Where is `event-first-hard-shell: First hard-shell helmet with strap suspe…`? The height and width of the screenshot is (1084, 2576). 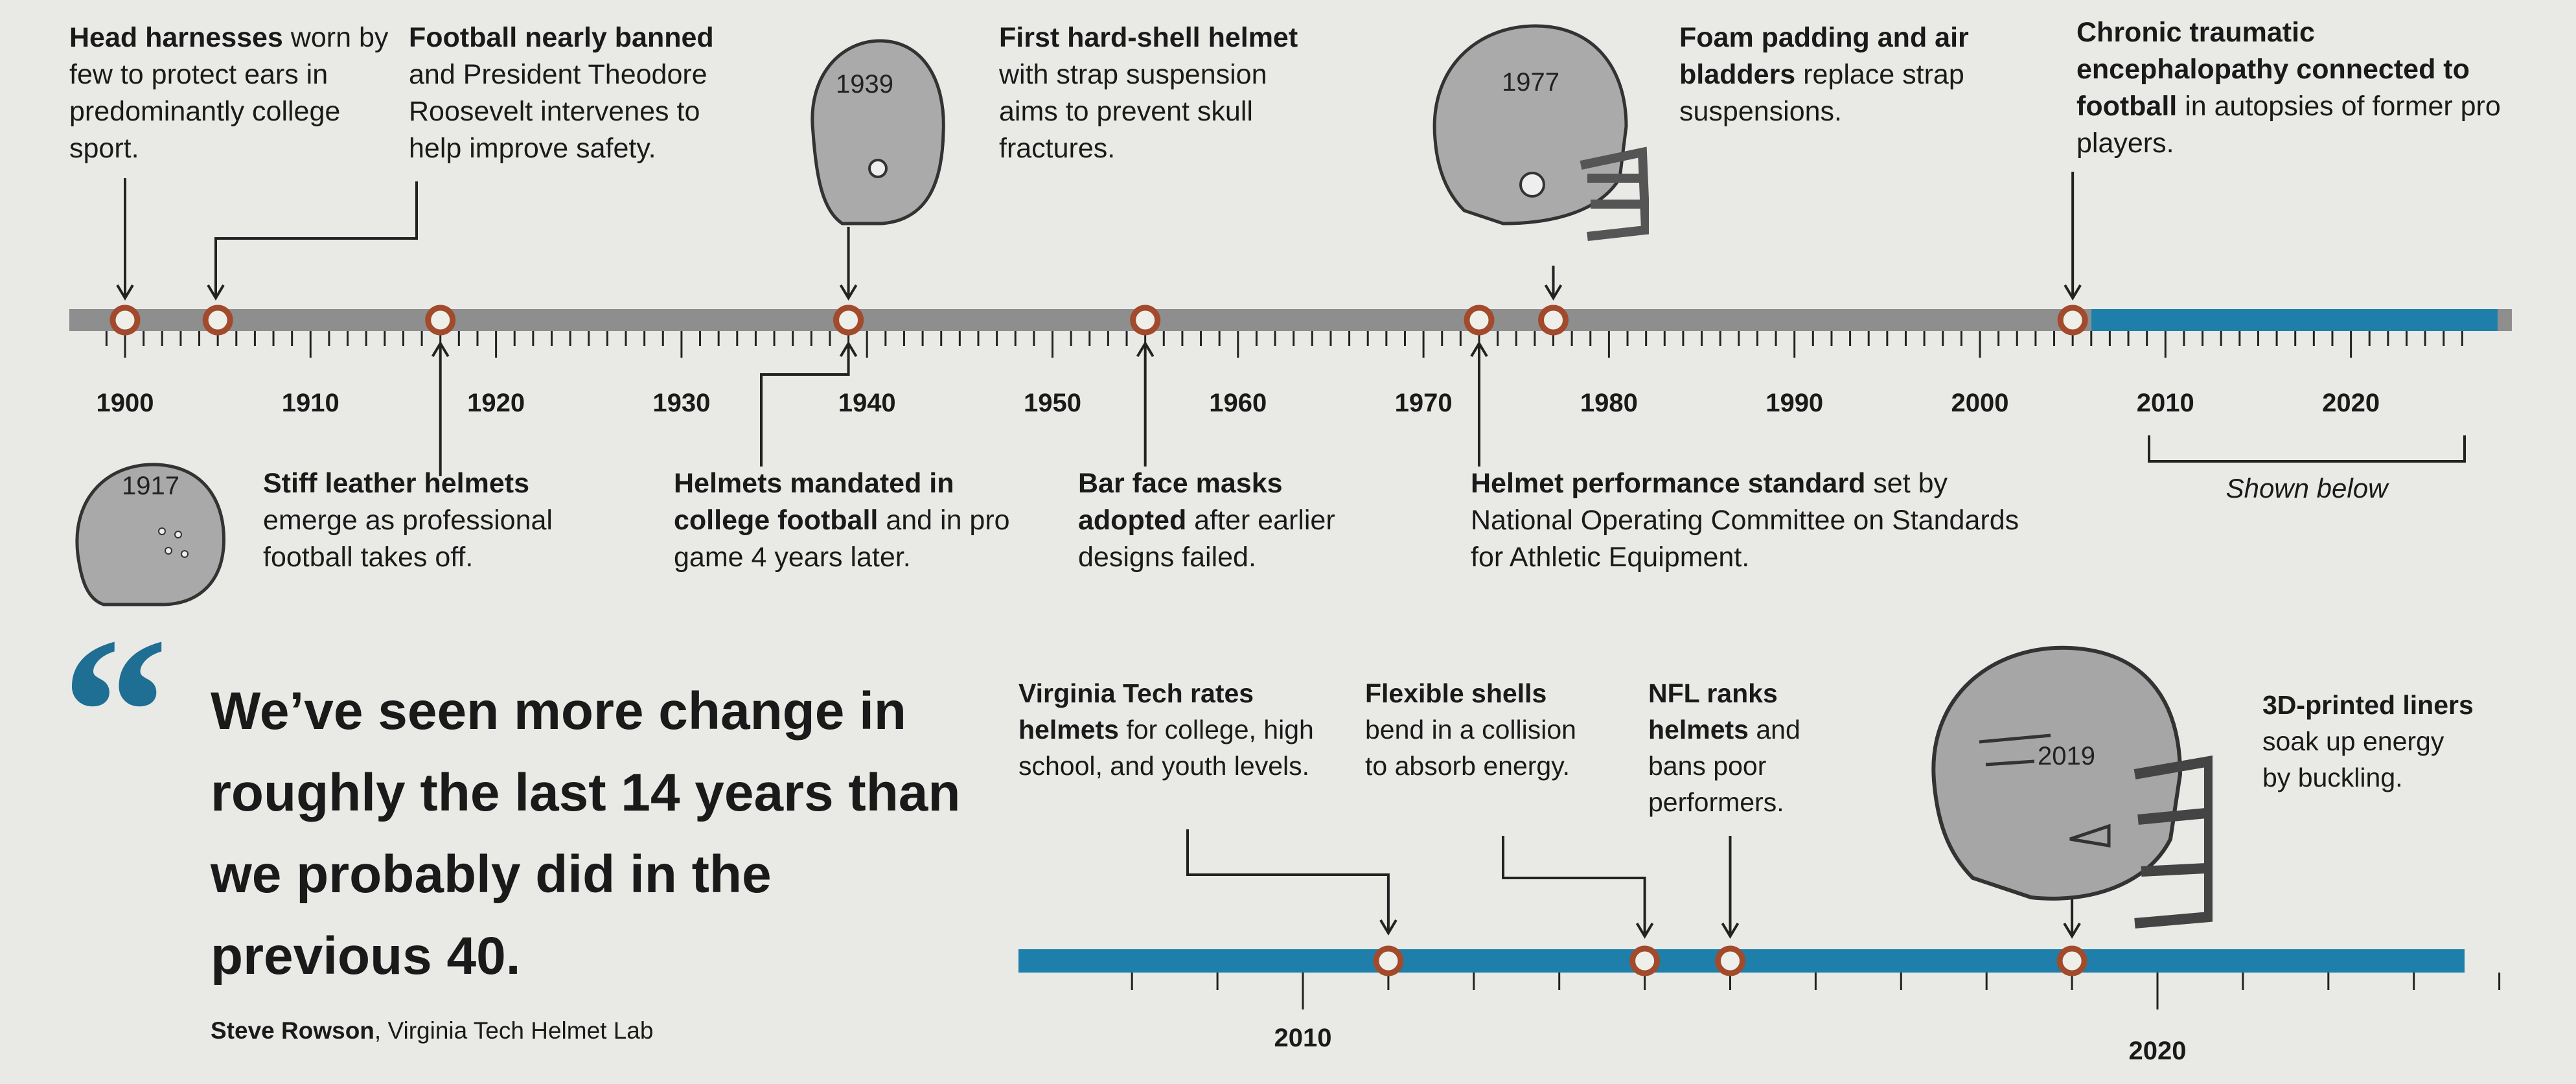 event-first-hard-shell: First hard-shell helmet with strap suspe… is located at coordinates (1148, 93).